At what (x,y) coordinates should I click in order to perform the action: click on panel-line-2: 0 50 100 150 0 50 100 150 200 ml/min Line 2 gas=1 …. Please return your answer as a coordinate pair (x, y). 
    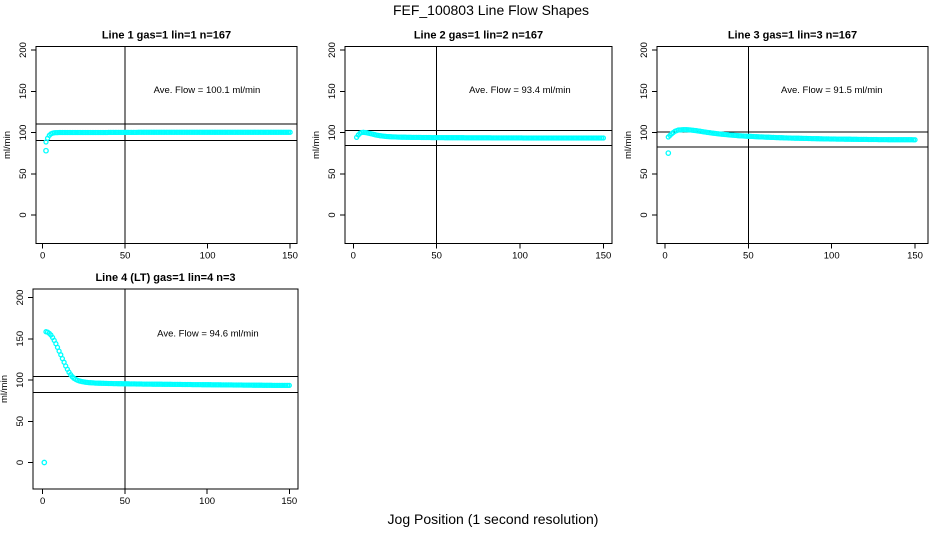
    Looking at the image, I should click on (462, 146).